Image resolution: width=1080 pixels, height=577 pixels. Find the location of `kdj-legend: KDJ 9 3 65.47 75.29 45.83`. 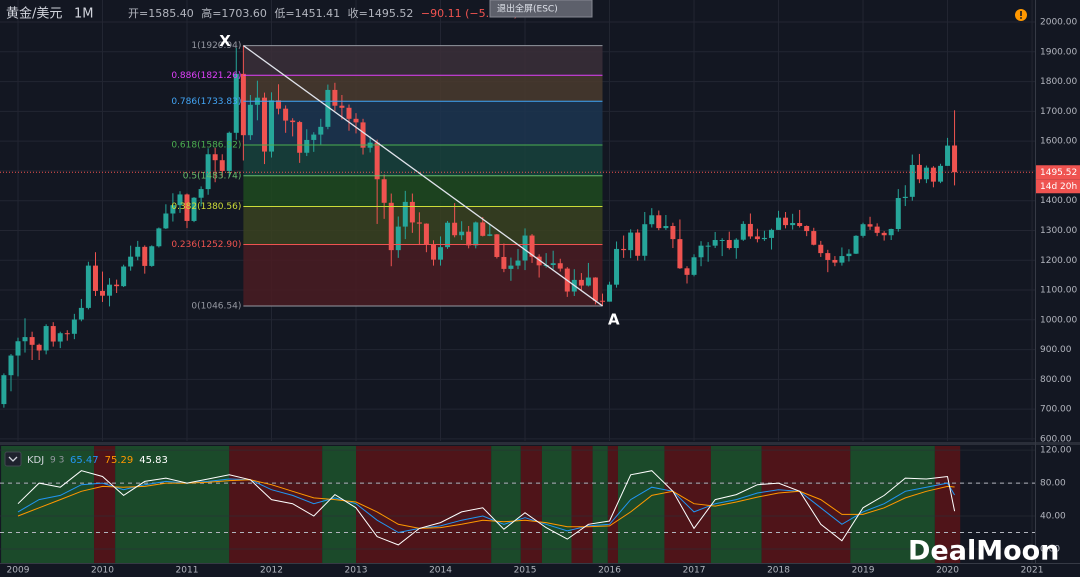

kdj-legend: KDJ 9 3 65.47 75.29 45.83 is located at coordinates (86, 459).